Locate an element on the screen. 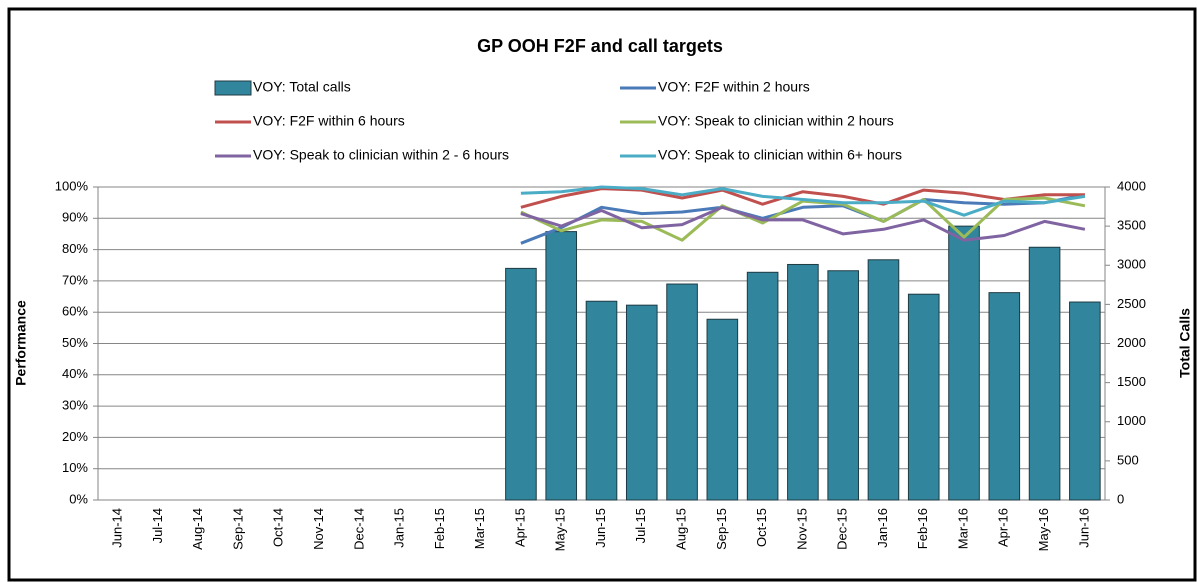 This screenshot has height=582, width=1197. x-tick-label: Sep-14 is located at coordinates (237, 529).